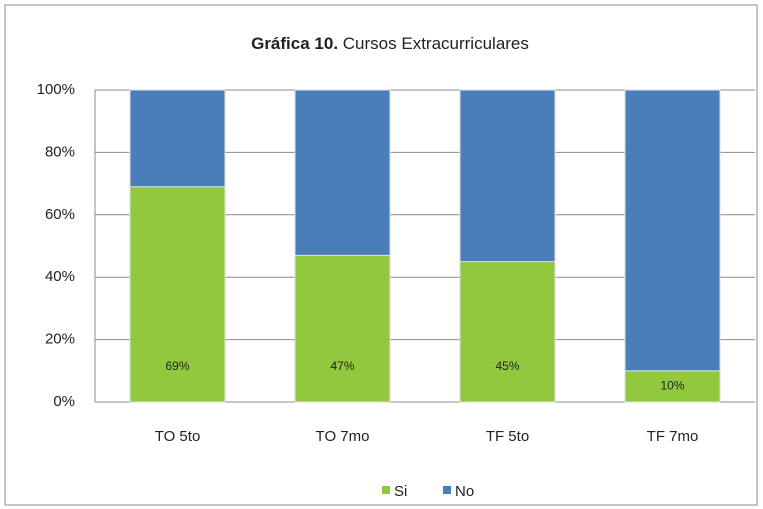 This screenshot has width=763, height=509. I want to click on data-label: 45%, so click(507, 366).